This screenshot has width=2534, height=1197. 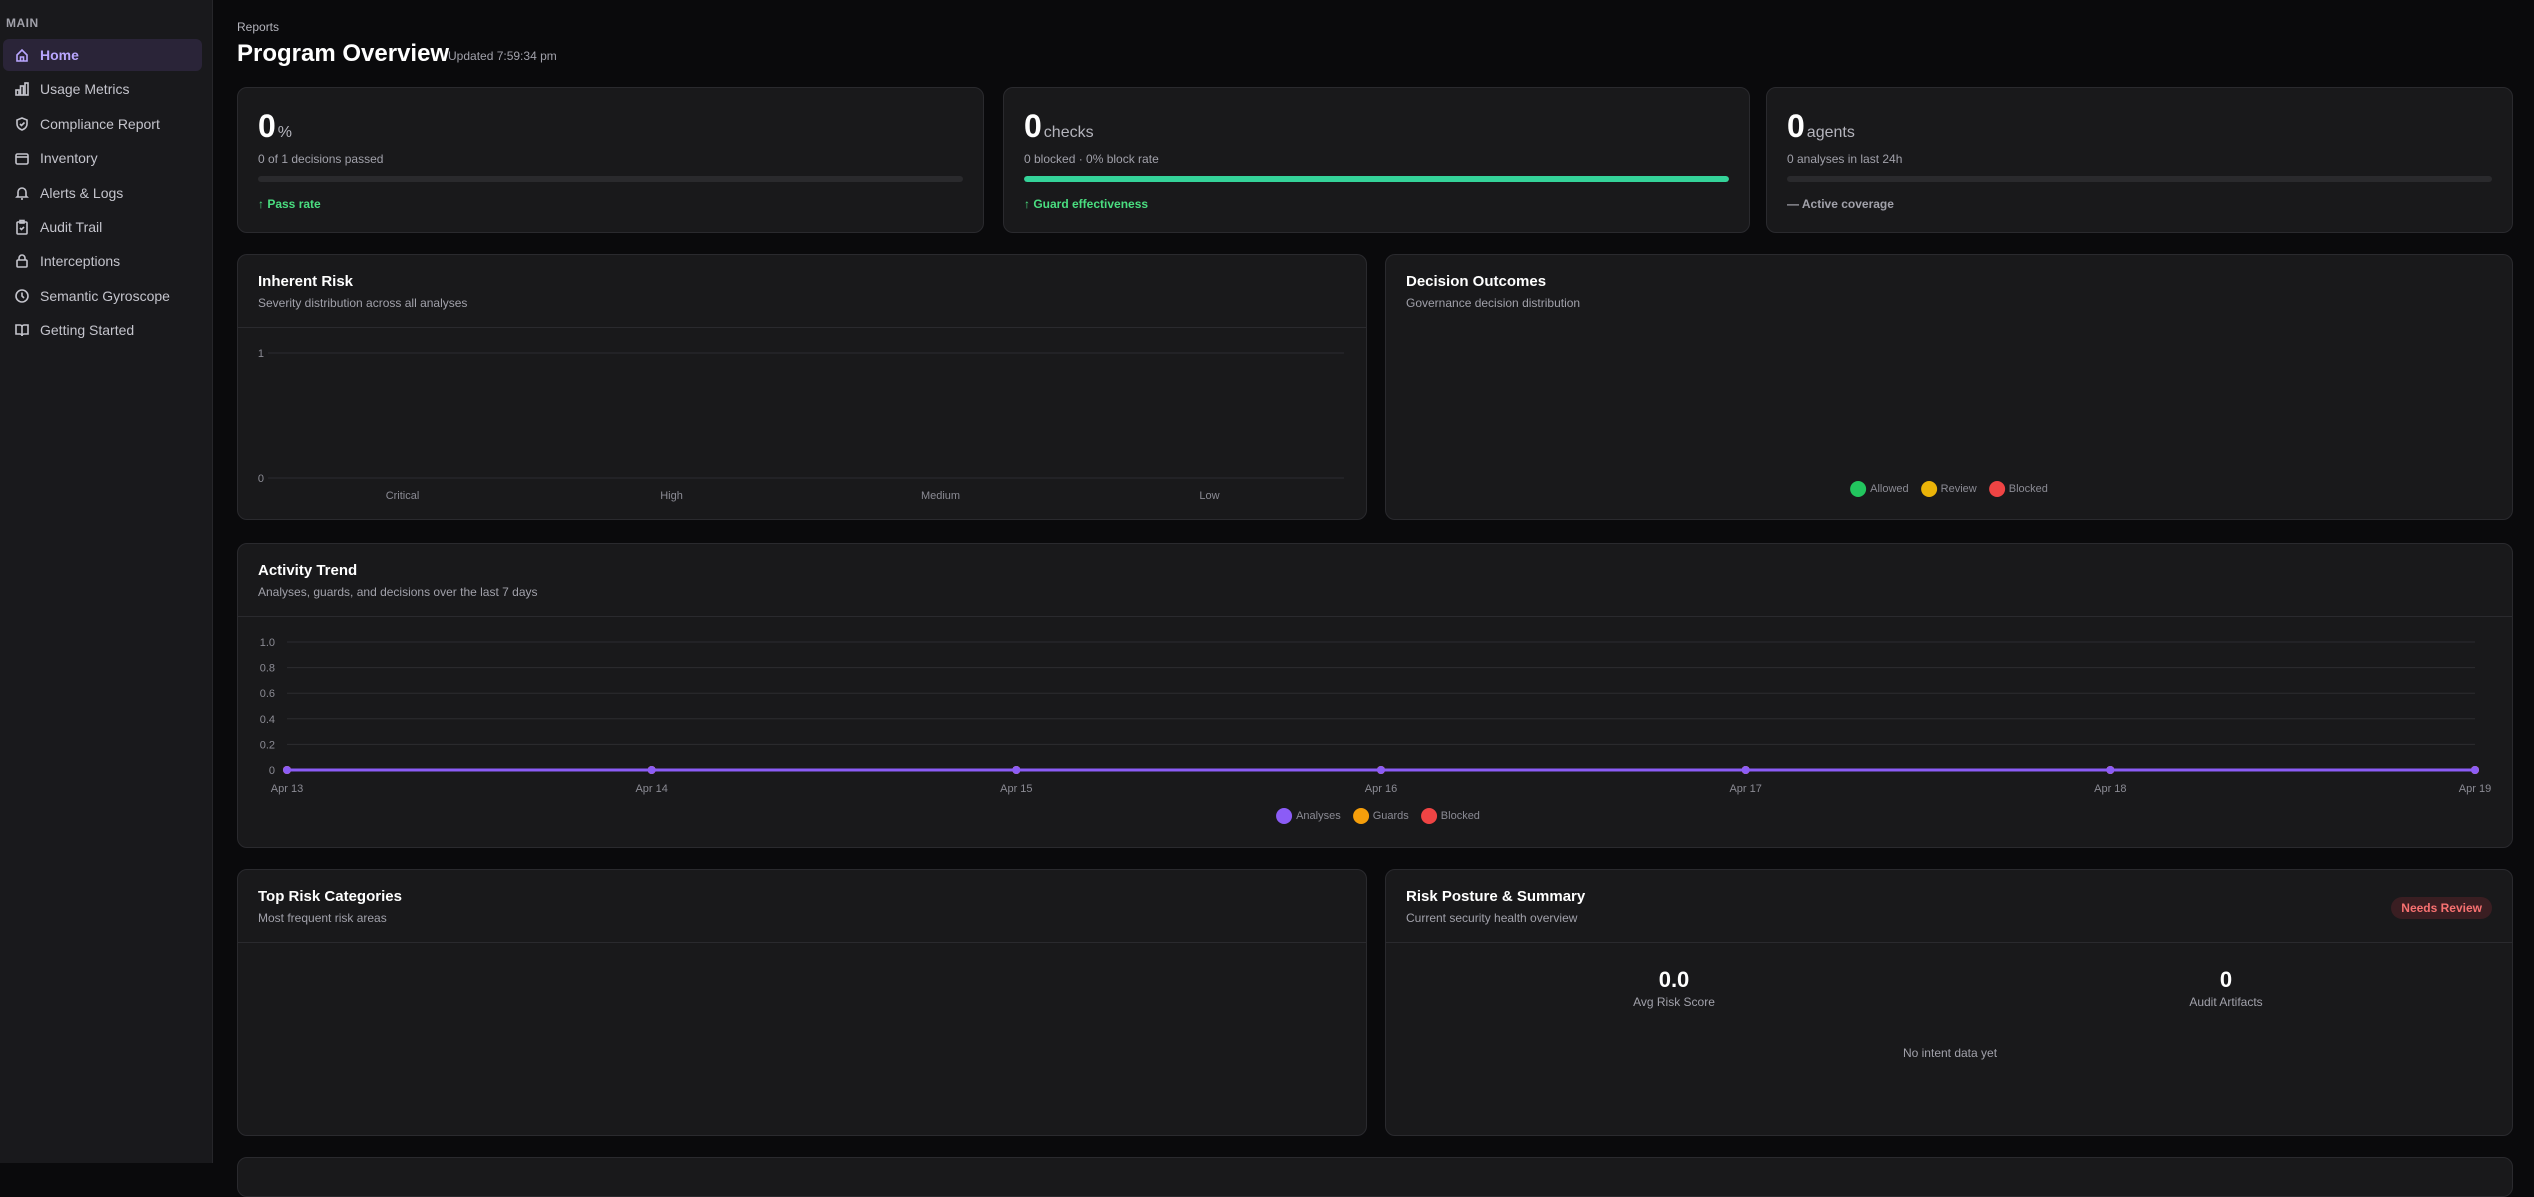 I want to click on card-subtitle: Current security health overview, so click(x=1492, y=918).